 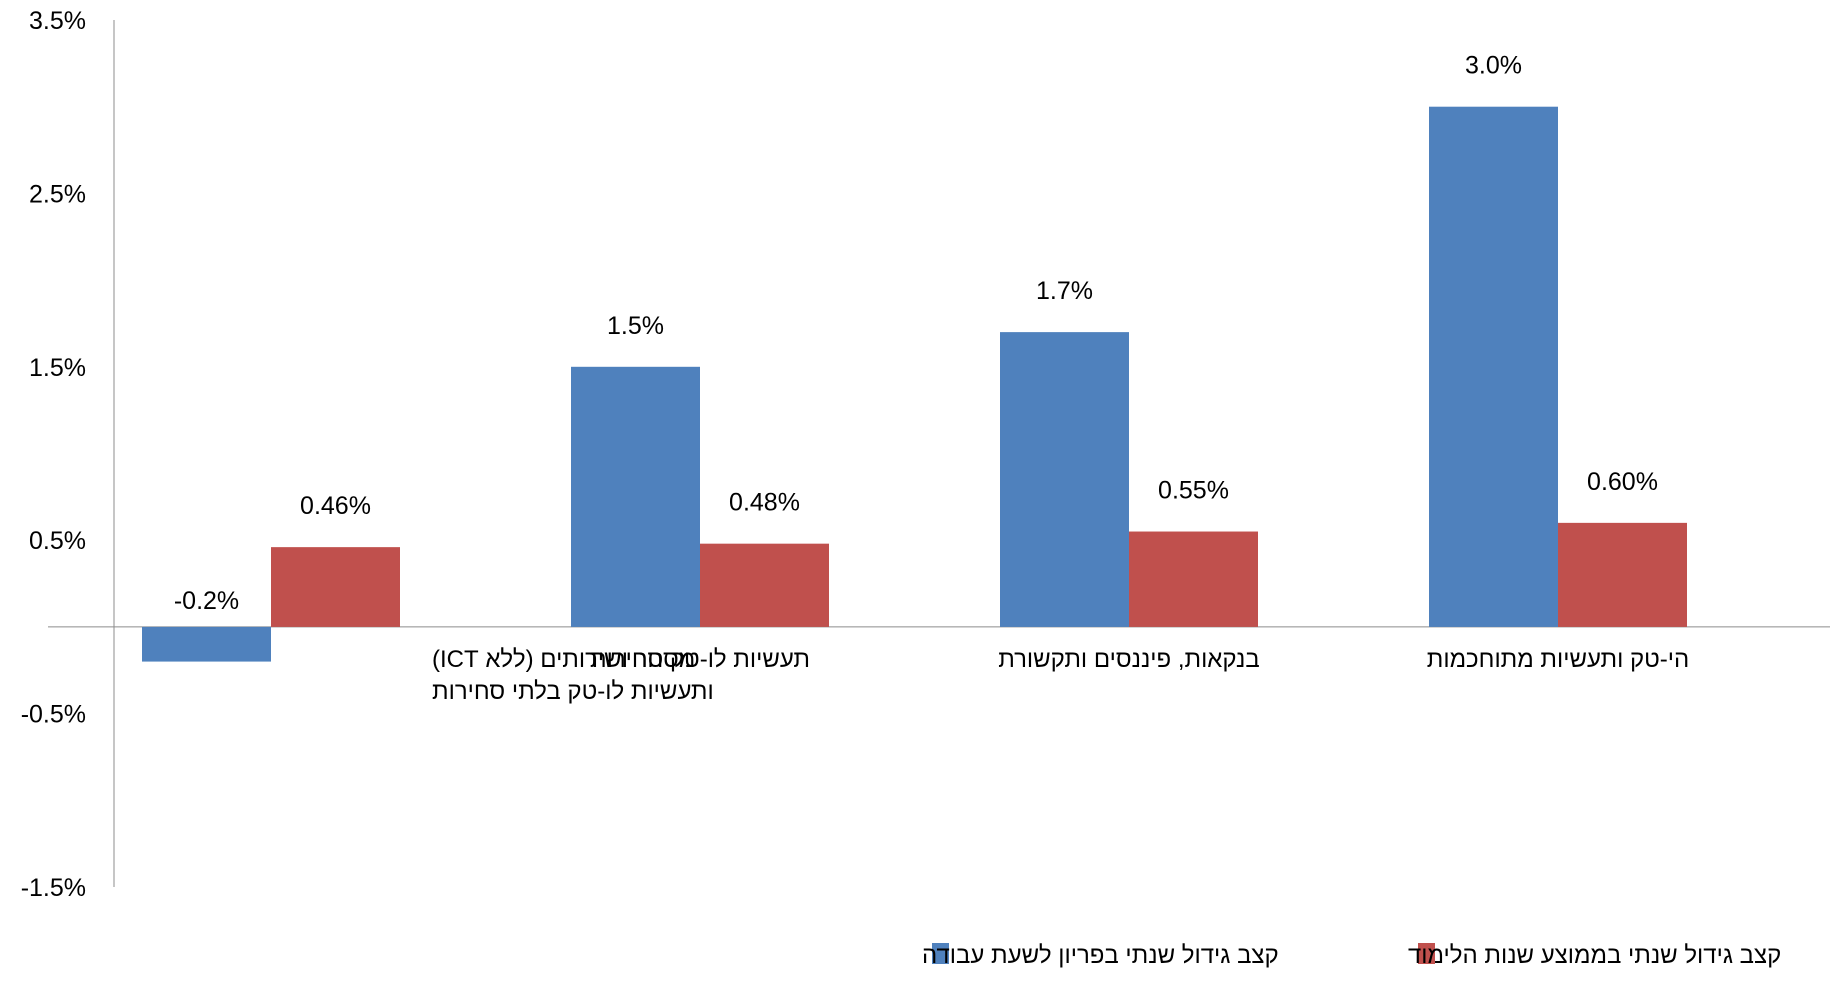 What do you see at coordinates (1493, 66) in the screenshot?
I see `data-label: 3.0%` at bounding box center [1493, 66].